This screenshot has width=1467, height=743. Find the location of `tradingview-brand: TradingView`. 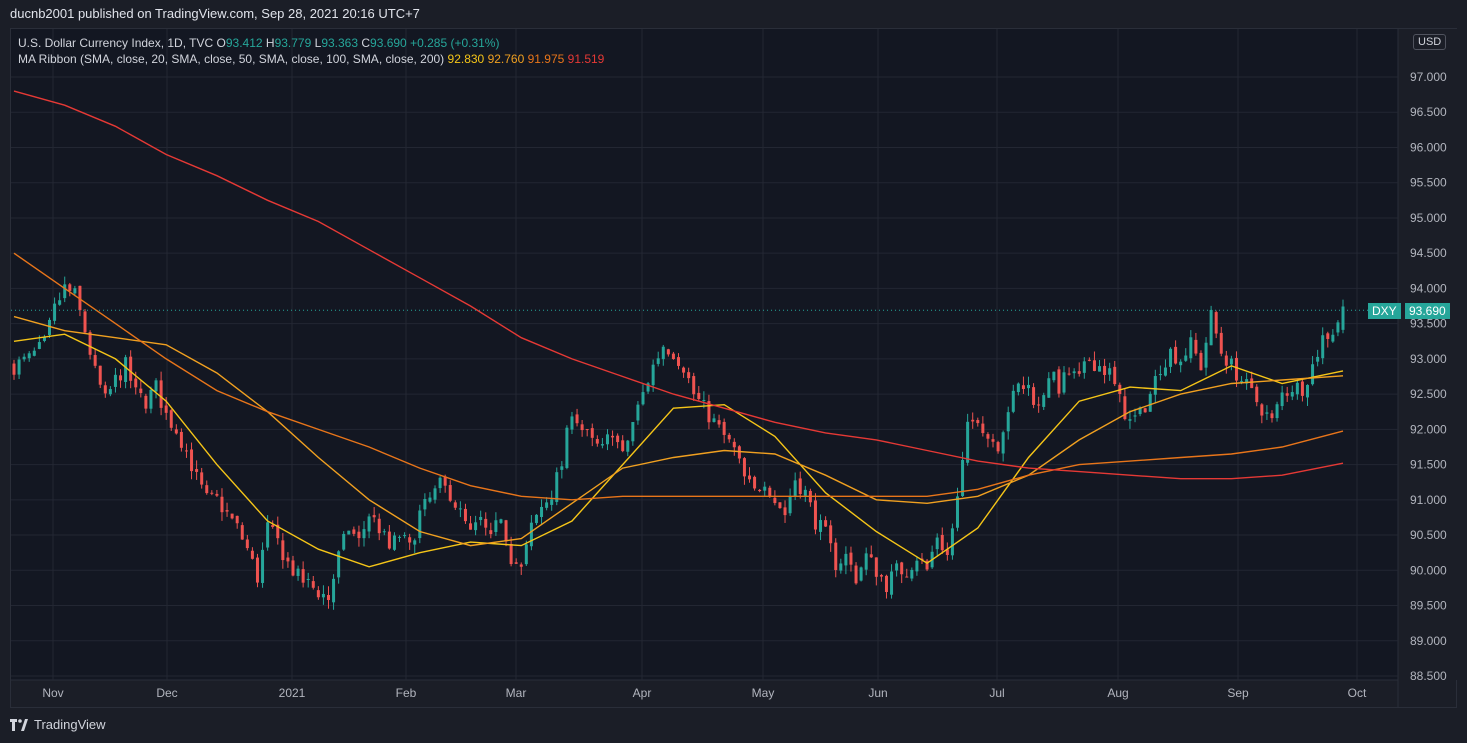

tradingview-brand: TradingView is located at coordinates (58, 724).